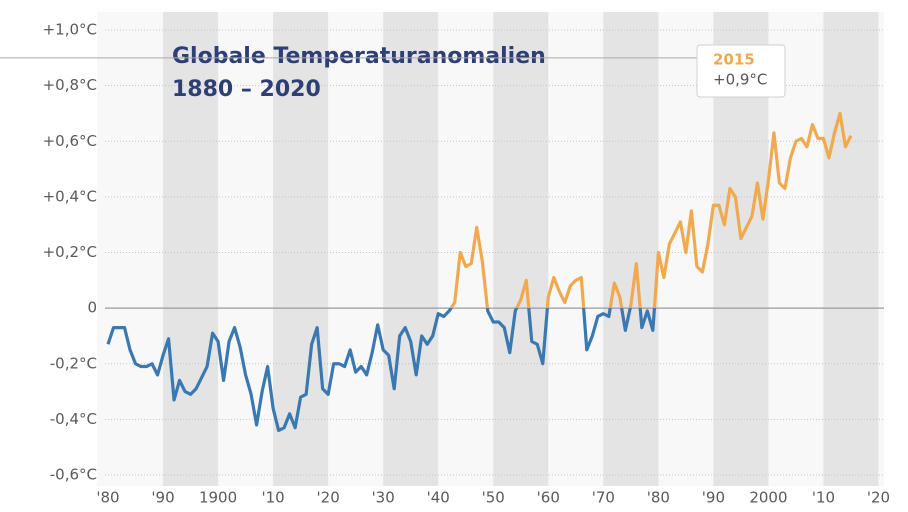 This screenshot has height=512, width=908. Describe the element at coordinates (92, 308) in the screenshot. I see `y-tick-label: 0` at that location.